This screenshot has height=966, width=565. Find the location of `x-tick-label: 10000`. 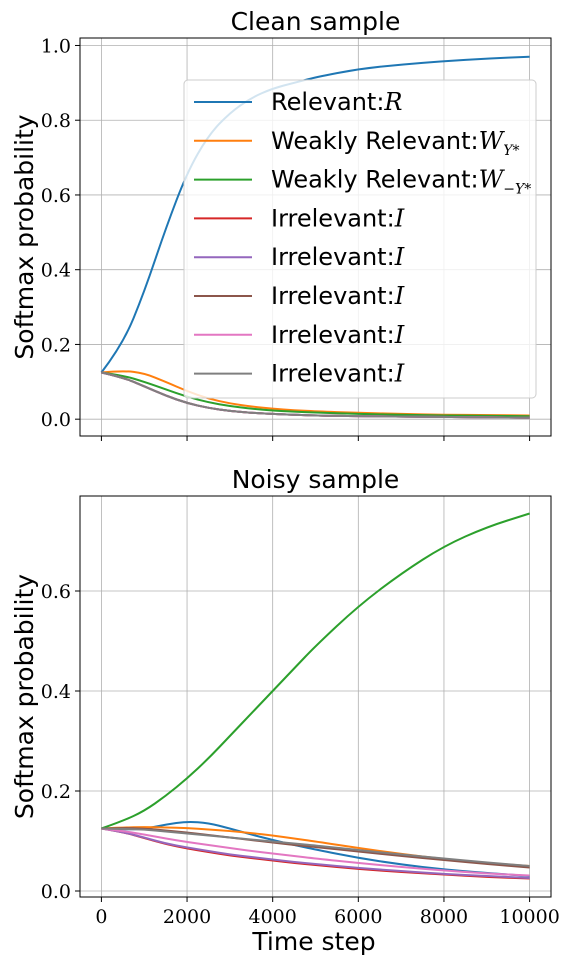

x-tick-label: 10000 is located at coordinates (529, 917).